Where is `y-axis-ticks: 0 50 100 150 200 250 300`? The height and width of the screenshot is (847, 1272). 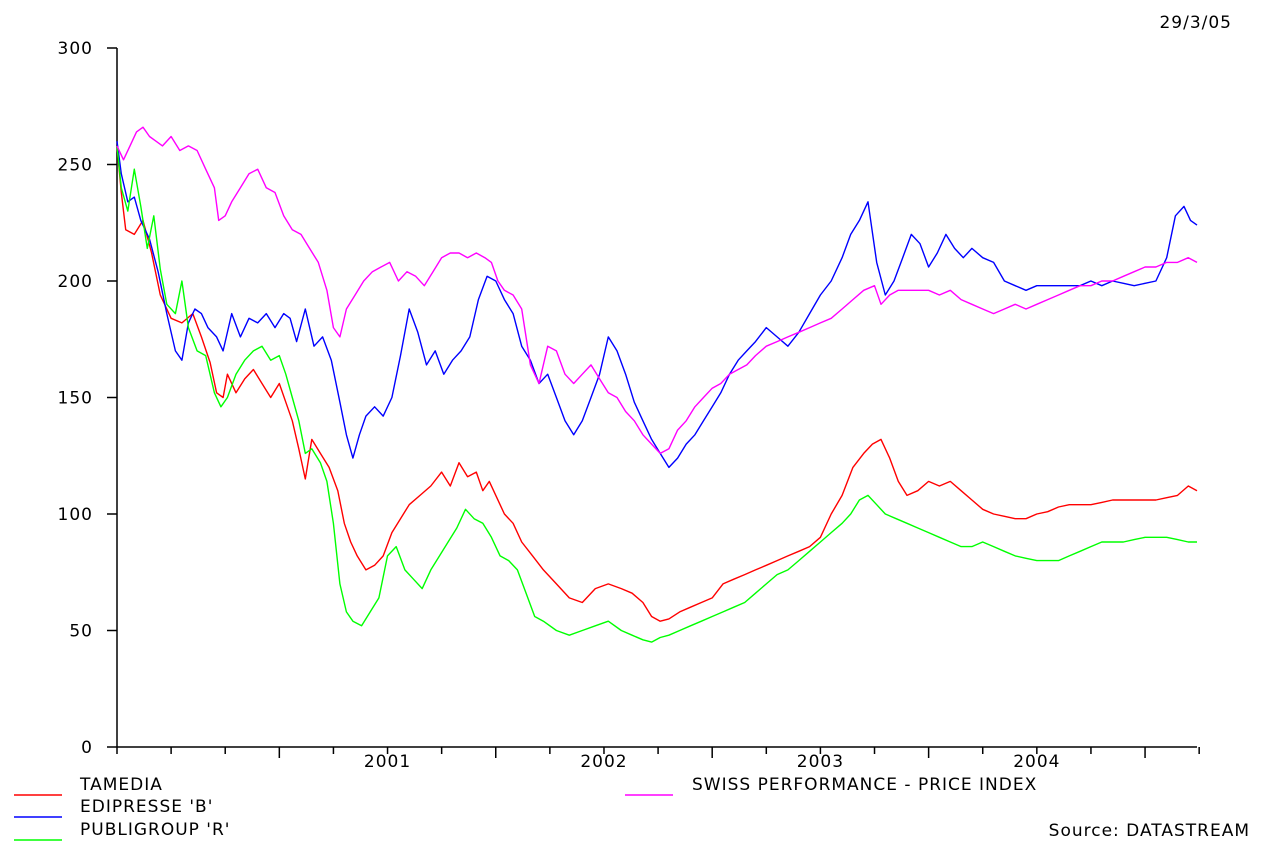 y-axis-ticks: 0 50 100 150 200 250 300 is located at coordinates (87, 398).